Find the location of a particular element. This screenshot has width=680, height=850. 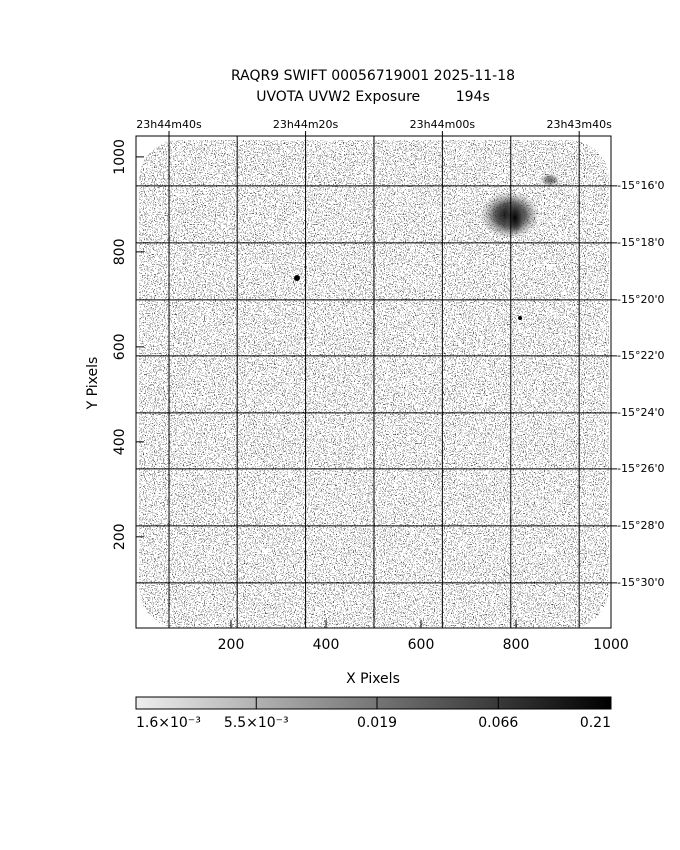

x-tick-label: 400 is located at coordinates (326, 645).